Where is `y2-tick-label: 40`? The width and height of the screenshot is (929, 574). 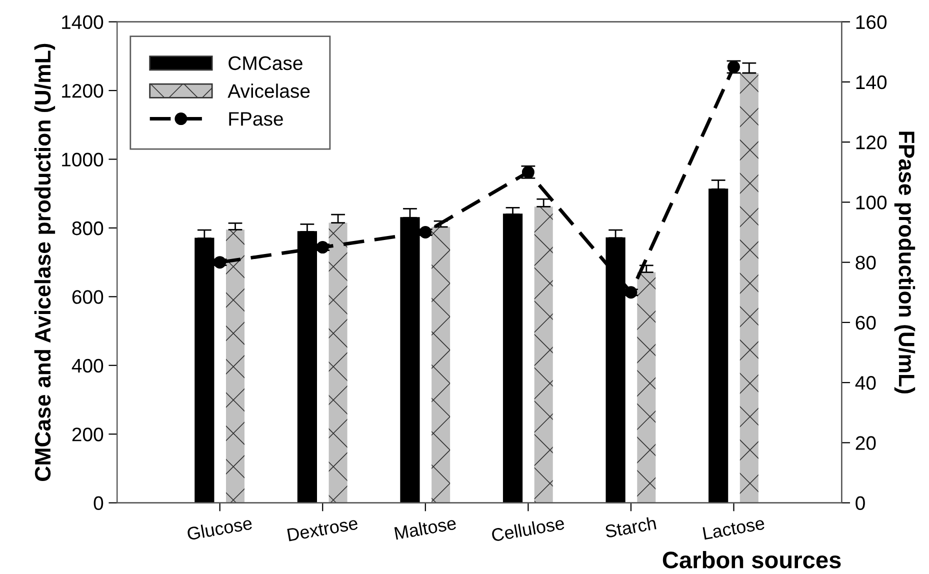 y2-tick-label: 40 is located at coordinates (865, 383).